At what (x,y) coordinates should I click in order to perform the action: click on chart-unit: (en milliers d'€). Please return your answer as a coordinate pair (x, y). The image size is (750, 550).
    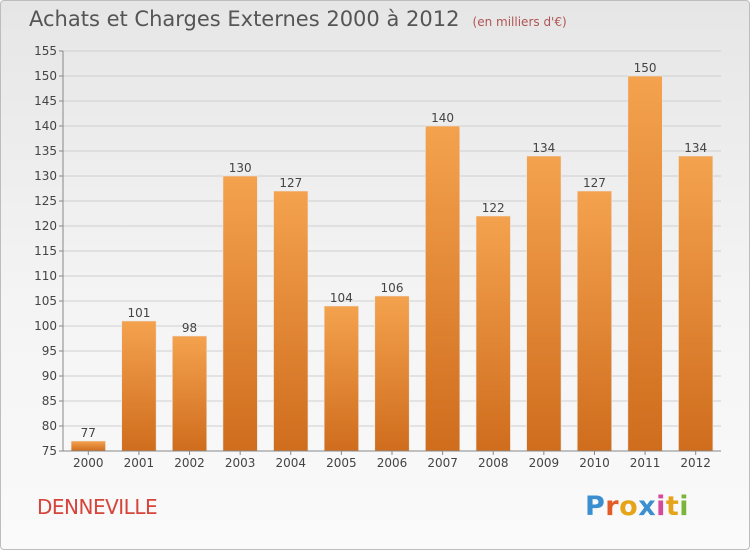
    Looking at the image, I should click on (519, 22).